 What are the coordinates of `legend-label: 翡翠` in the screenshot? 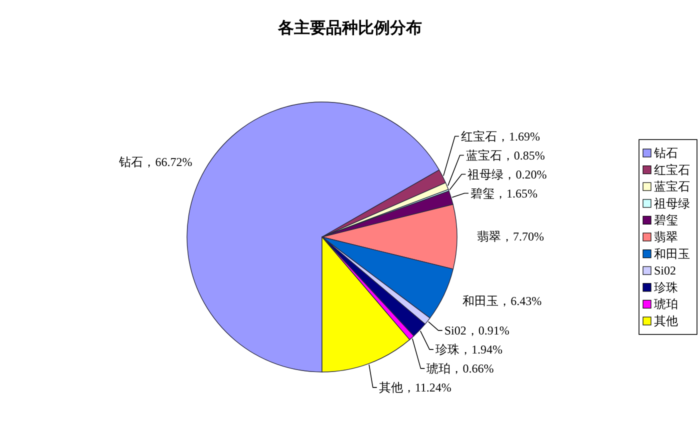 It's located at (666, 237).